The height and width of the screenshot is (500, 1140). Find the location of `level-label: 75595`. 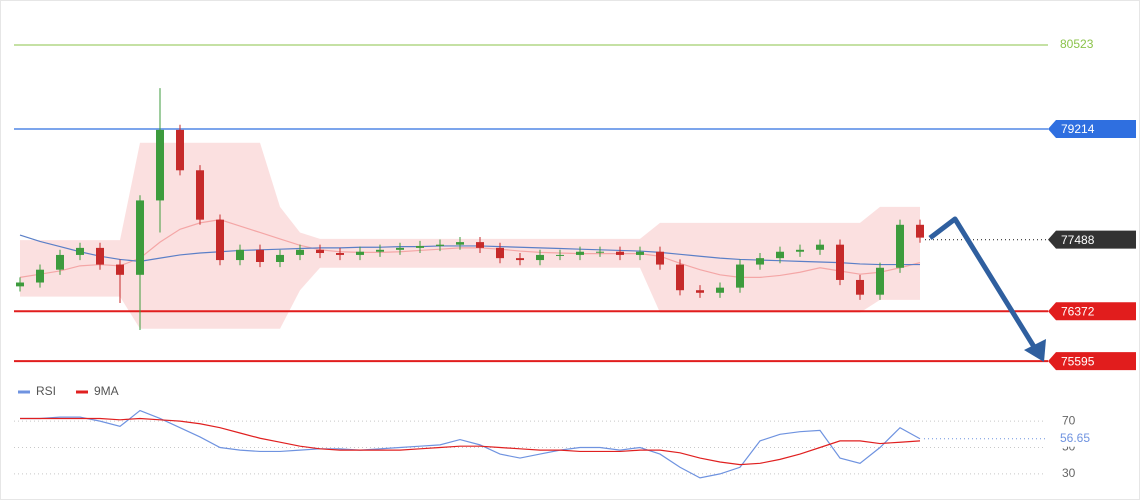

level-label: 75595 is located at coordinates (1078, 361).